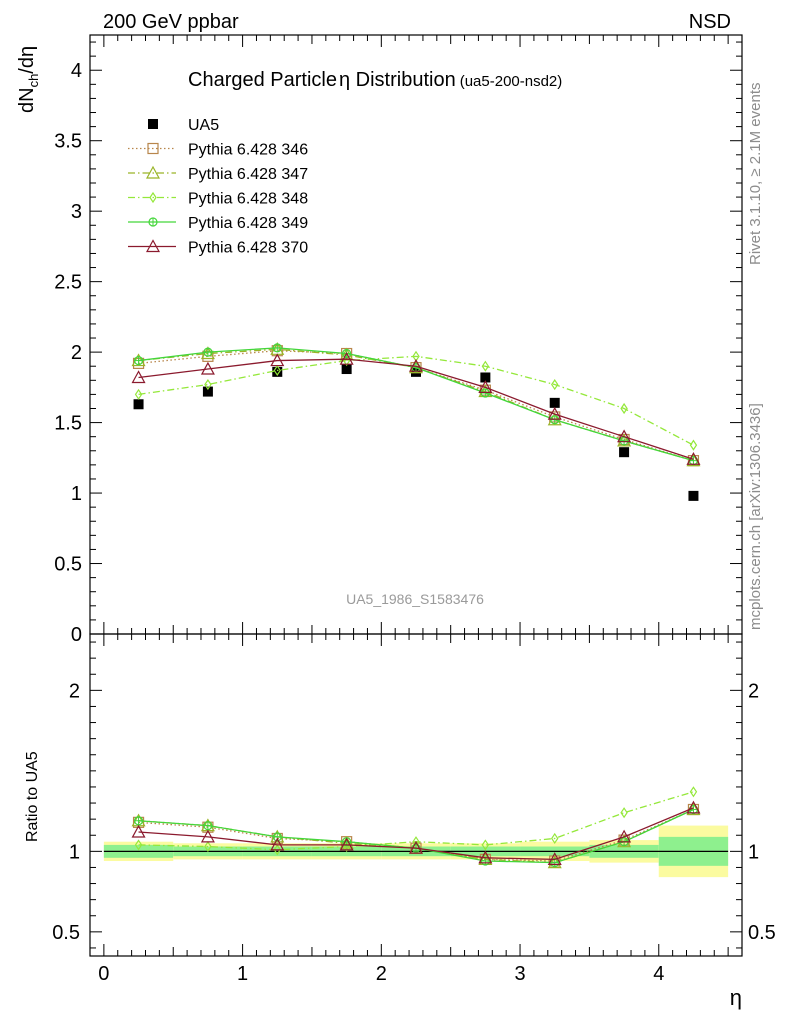 The height and width of the screenshot is (1024, 786). Describe the element at coordinates (381, 974) in the screenshot. I see `x-tick-label: 2` at that location.